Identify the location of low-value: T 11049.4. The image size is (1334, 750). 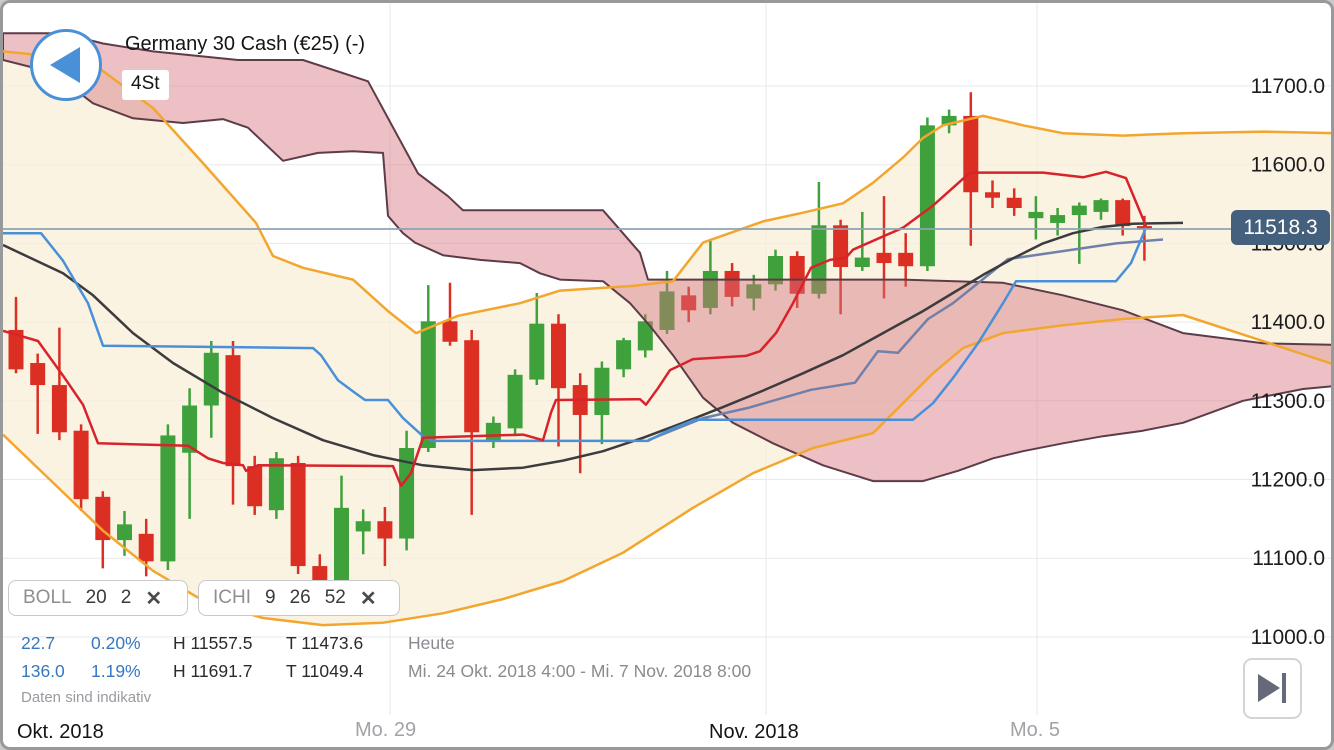
(325, 670).